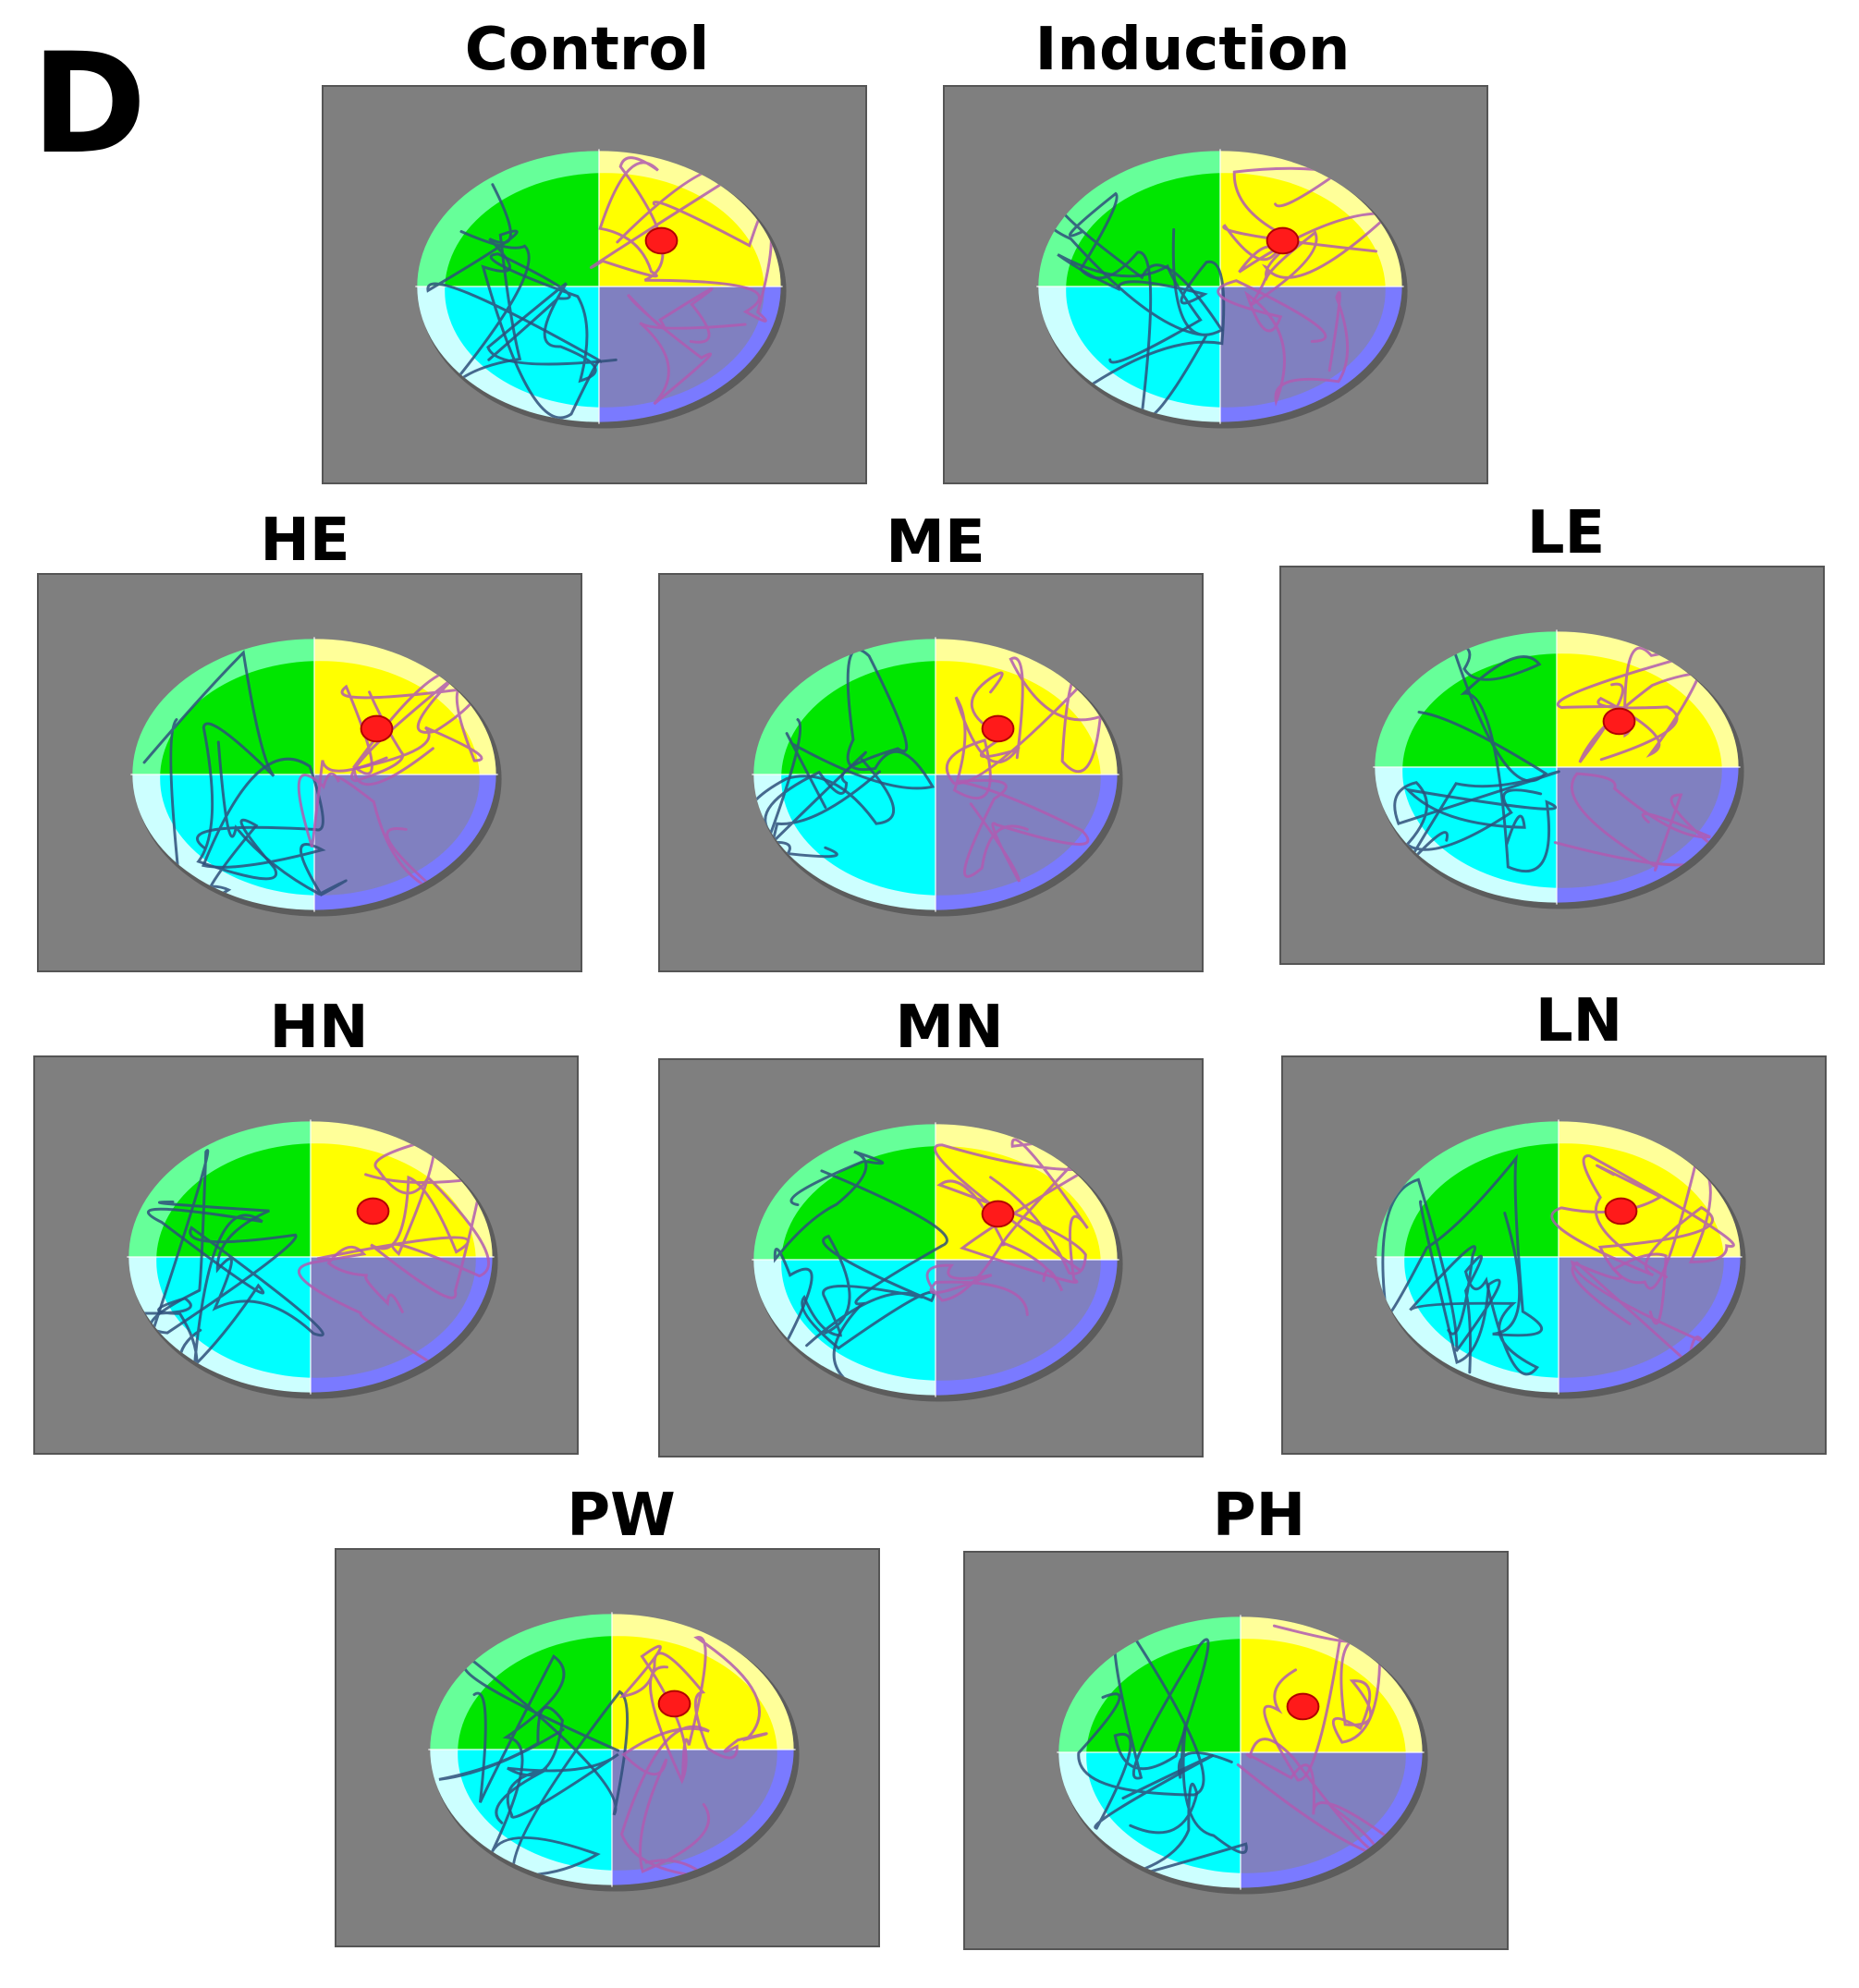  Describe the element at coordinates (319, 1028) in the screenshot. I see `panel-label-hn: HN` at that location.